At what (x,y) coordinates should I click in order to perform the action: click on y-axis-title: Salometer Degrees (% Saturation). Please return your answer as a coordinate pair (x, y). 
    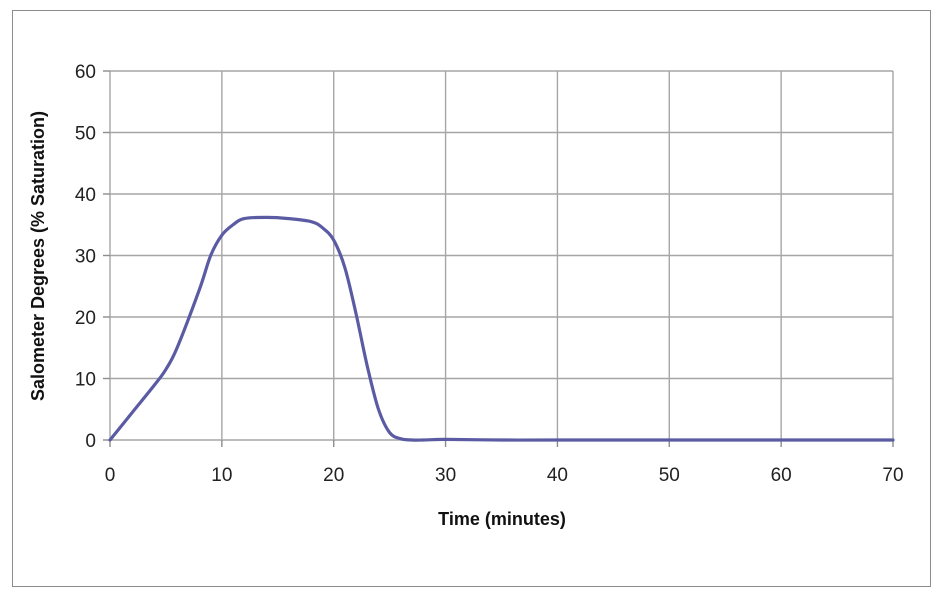
    Looking at the image, I should click on (38, 256).